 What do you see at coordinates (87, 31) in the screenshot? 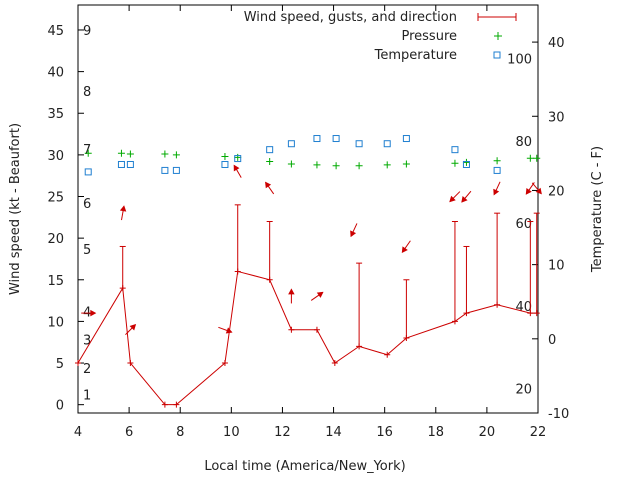
I see `beaufort-label: 9` at bounding box center [87, 31].